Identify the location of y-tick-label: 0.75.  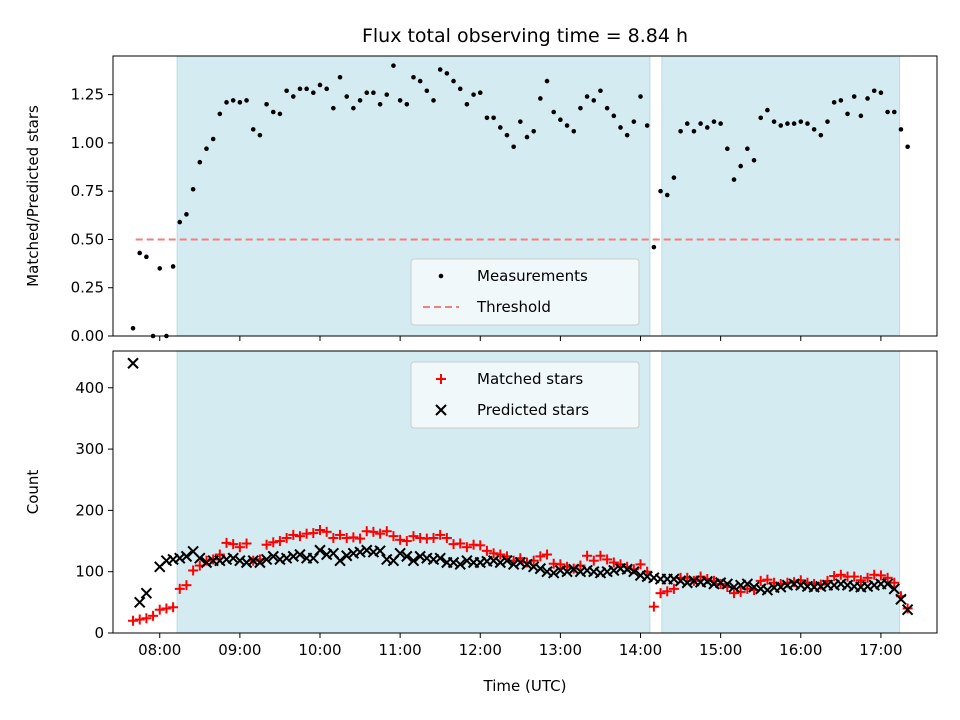
(87, 191).